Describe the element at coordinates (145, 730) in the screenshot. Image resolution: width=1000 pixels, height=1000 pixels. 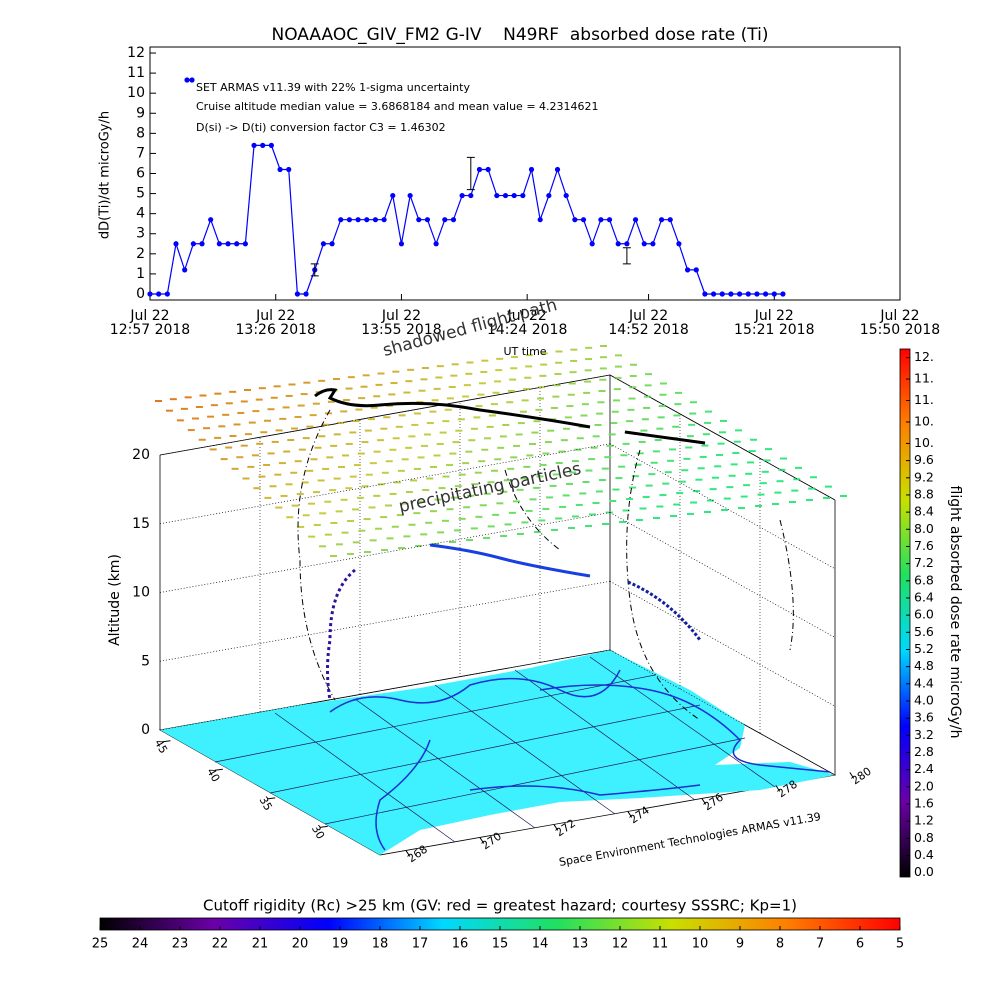
I see `z-tick-label: 0` at that location.